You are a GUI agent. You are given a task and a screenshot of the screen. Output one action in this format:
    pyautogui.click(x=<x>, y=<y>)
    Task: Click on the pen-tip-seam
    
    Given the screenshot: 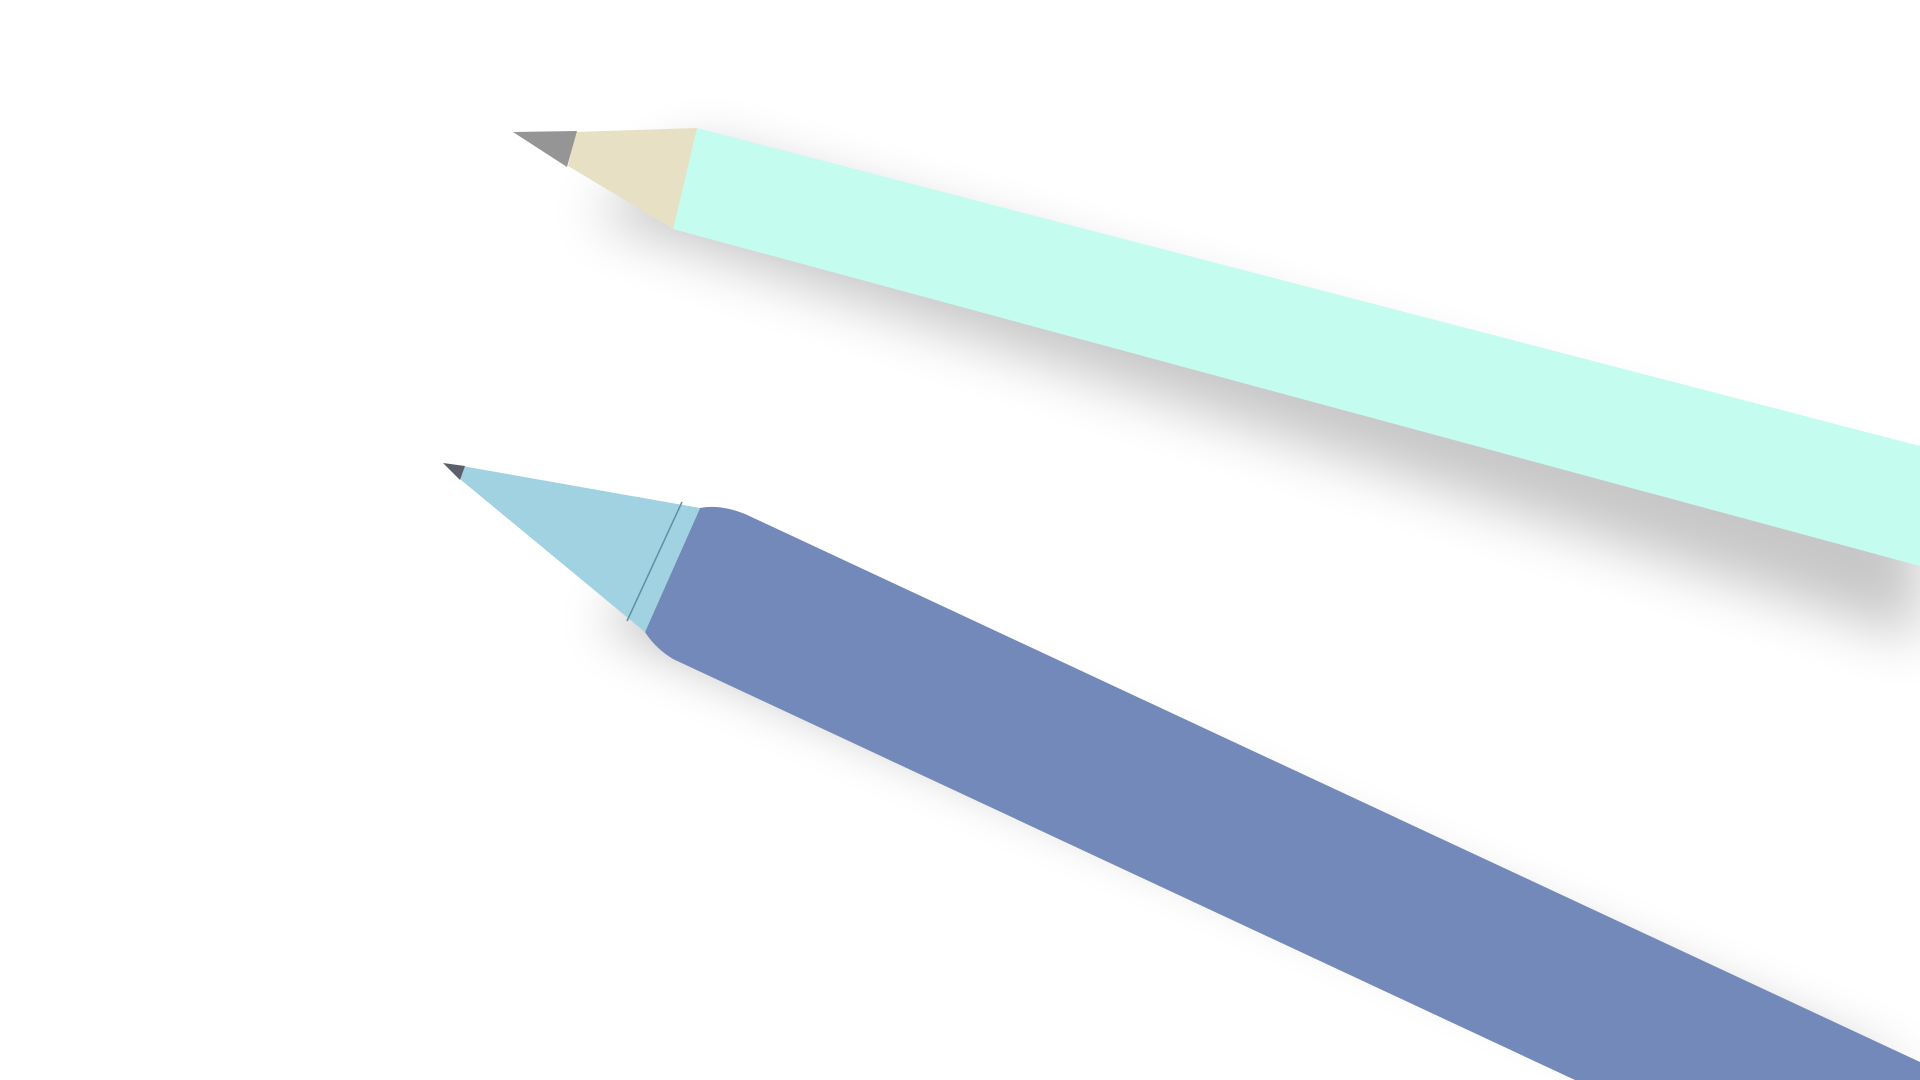 What is the action you would take?
    pyautogui.click(x=654, y=561)
    